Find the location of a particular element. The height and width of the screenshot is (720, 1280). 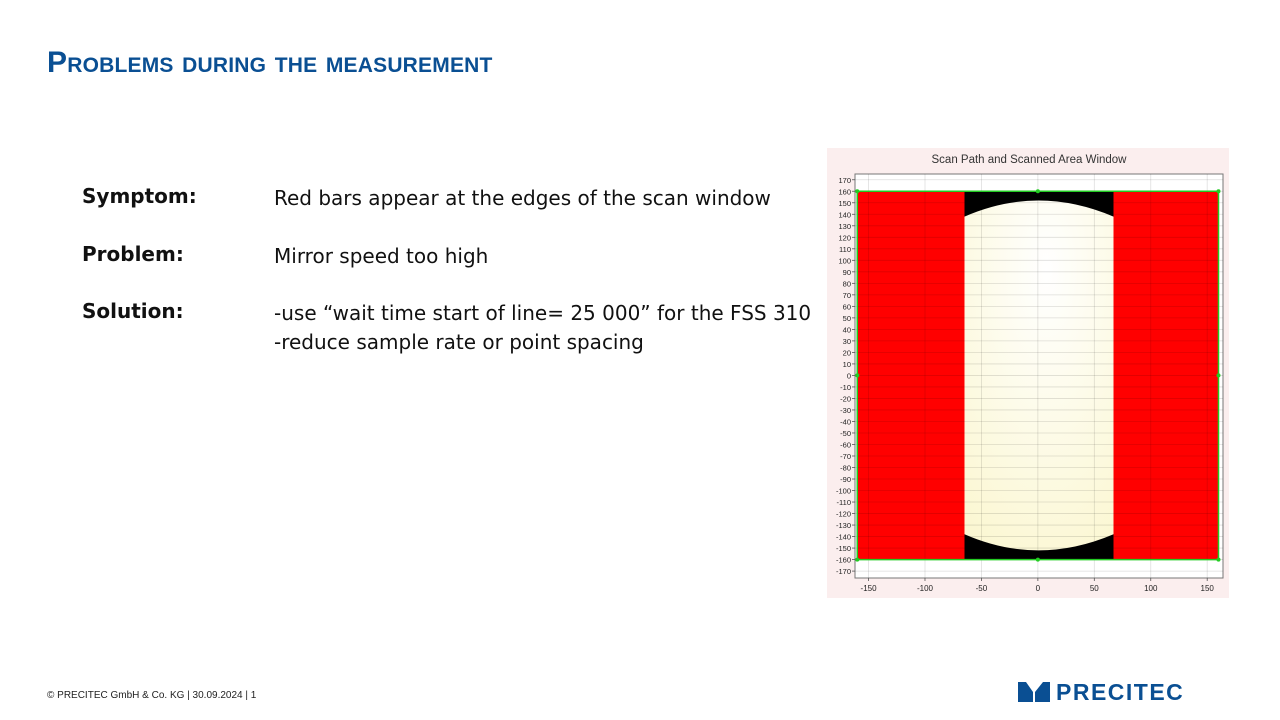

solution-line-2: -reduce sample rate or point spacing is located at coordinates (459, 342).